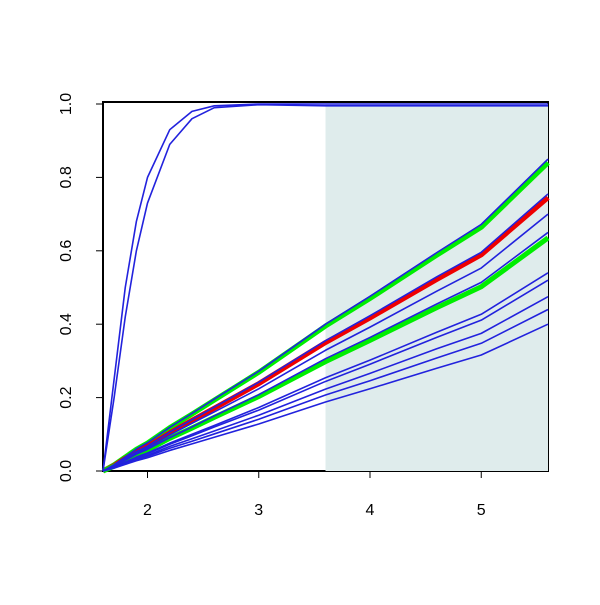 This screenshot has height=605, width=600. What do you see at coordinates (66, 397) in the screenshot?
I see `y-tick-label: 0.2` at bounding box center [66, 397].